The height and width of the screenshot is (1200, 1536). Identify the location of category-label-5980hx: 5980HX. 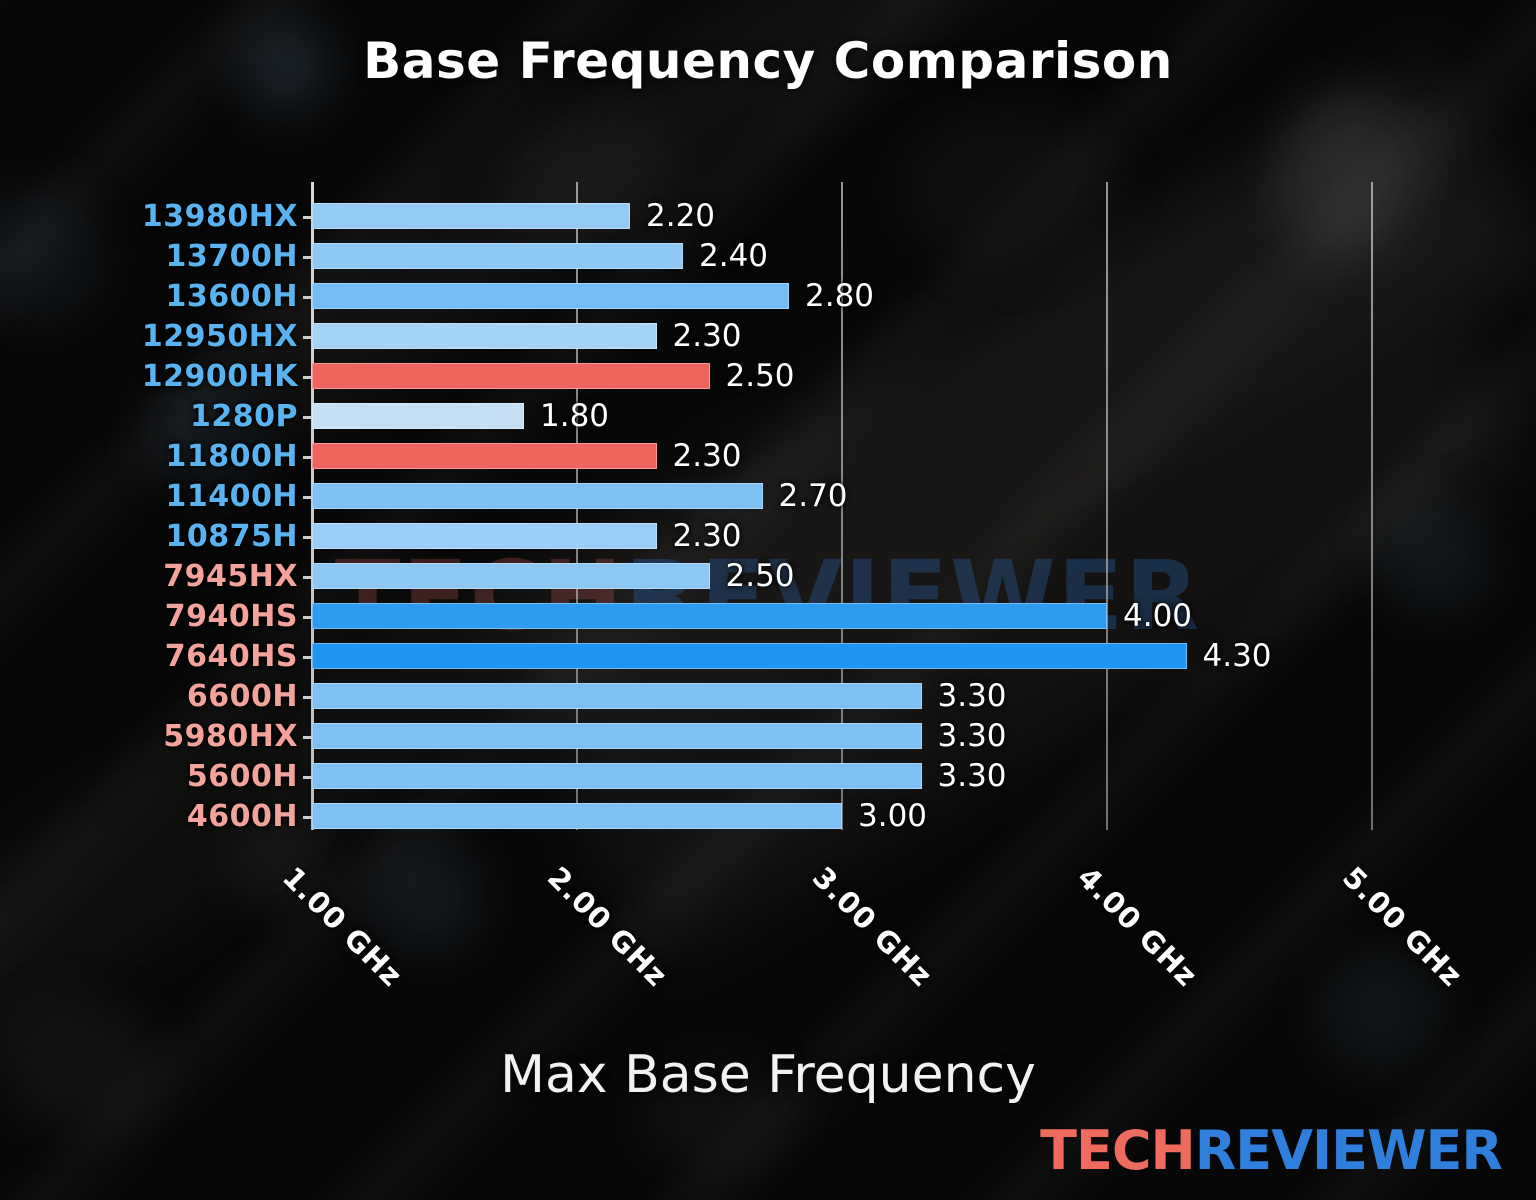
(230, 736).